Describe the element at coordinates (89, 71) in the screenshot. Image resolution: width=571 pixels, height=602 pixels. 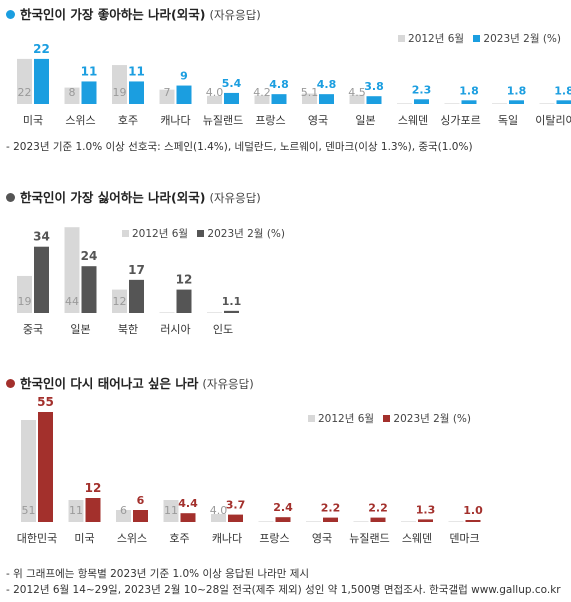
I see `data-label-2023: 11` at that location.